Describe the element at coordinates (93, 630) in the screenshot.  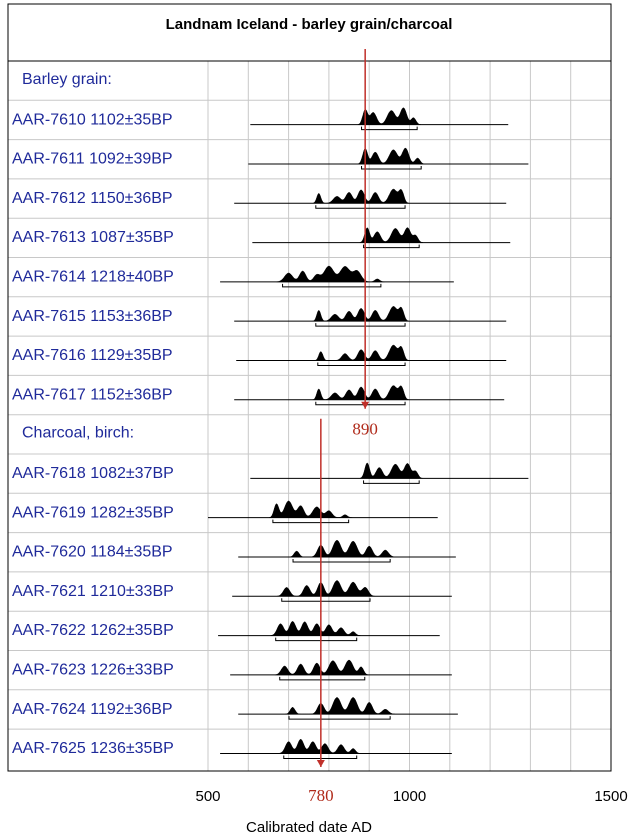
I see `sample-label: AAR-7622 1262±35BP` at that location.